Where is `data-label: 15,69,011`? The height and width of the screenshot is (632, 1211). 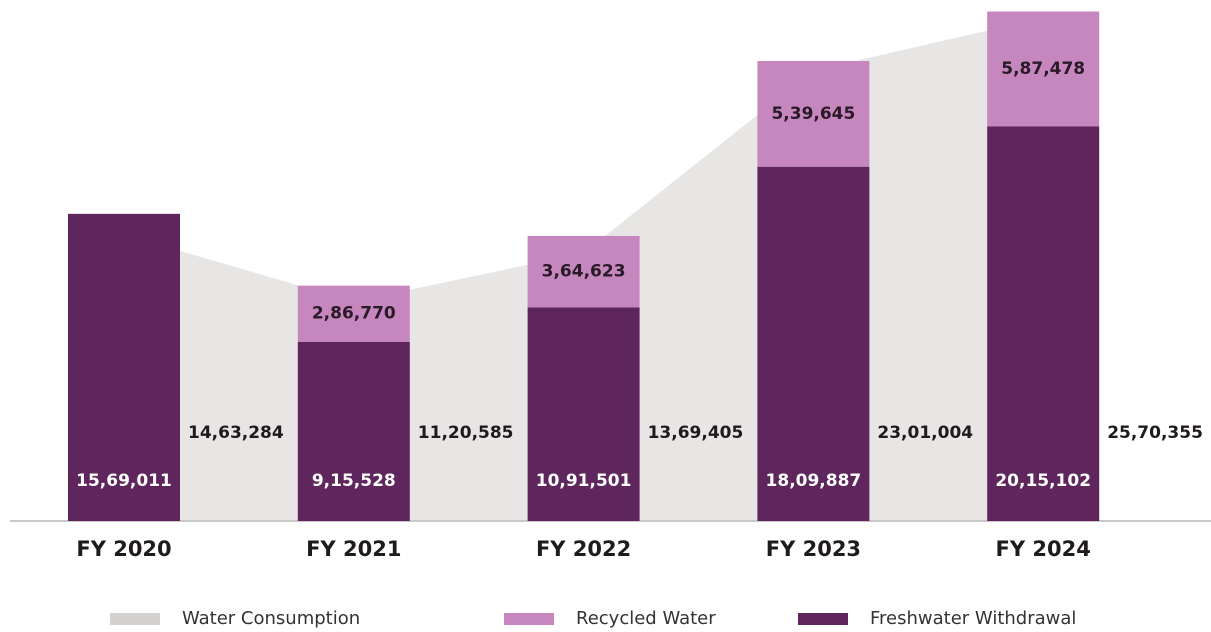
data-label: 15,69,011 is located at coordinates (124, 481).